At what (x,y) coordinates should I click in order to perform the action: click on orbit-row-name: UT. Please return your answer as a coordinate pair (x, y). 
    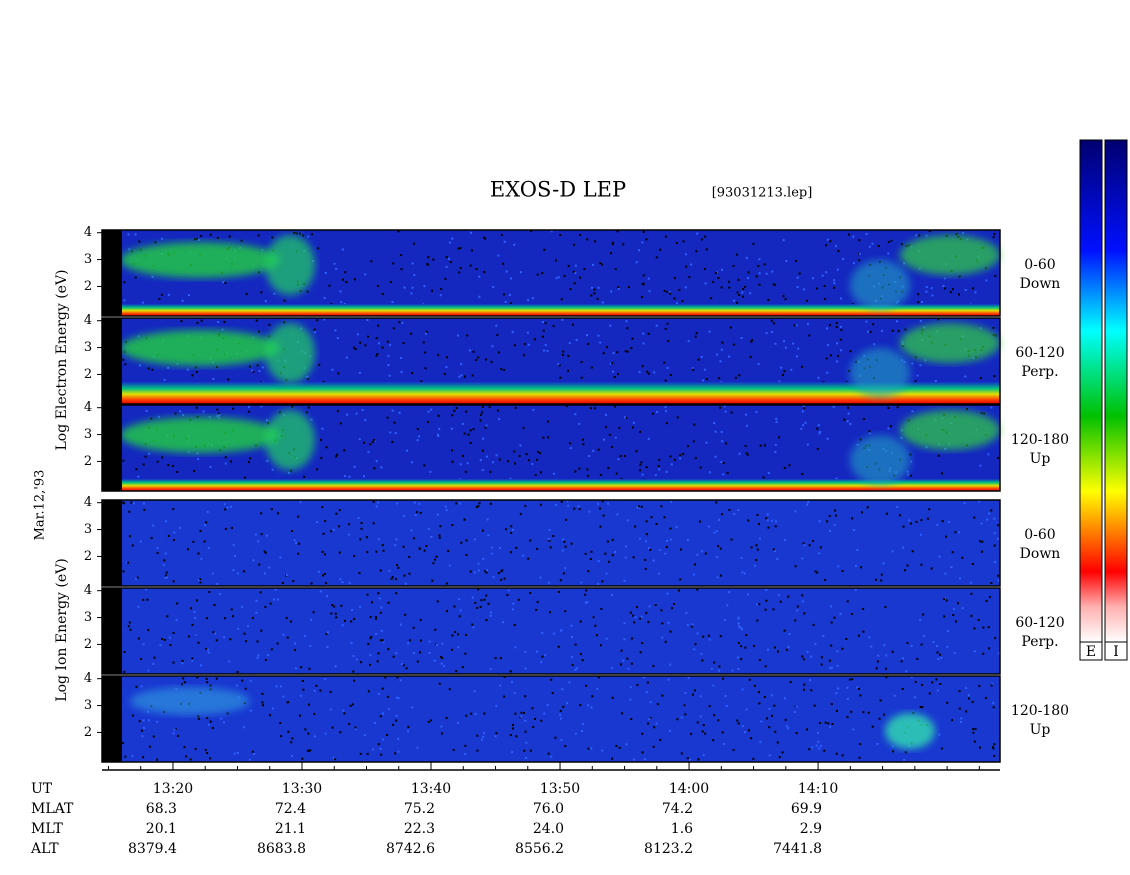
    Looking at the image, I should click on (42, 789).